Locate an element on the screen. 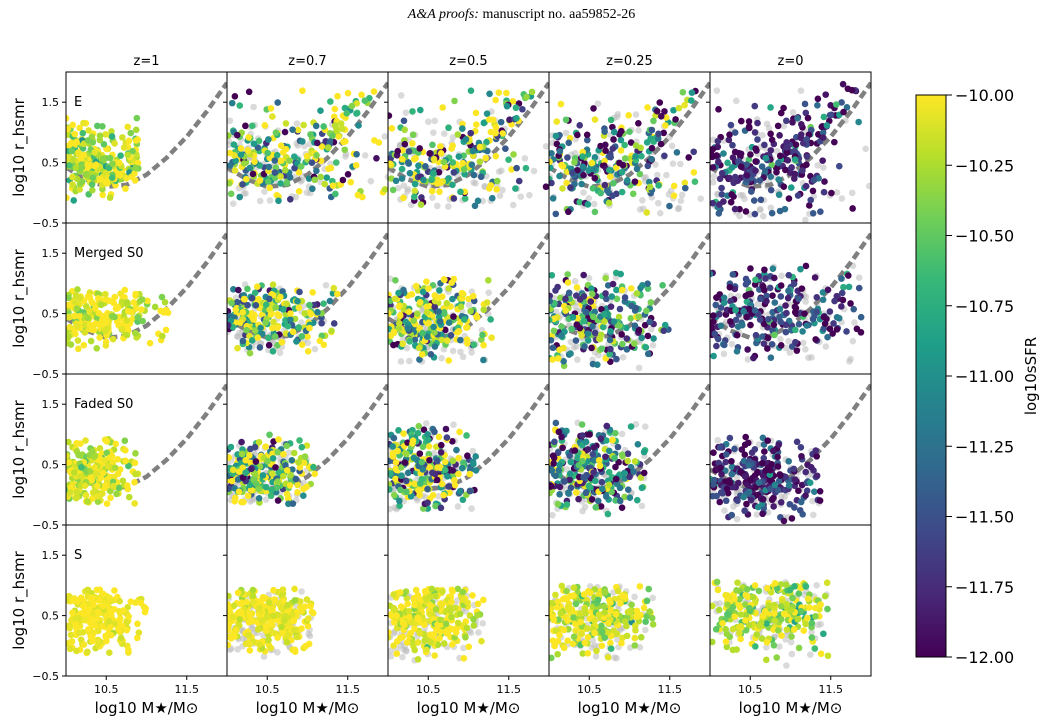 The width and height of the screenshot is (1043, 723). panel-e-z07 is located at coordinates (307, 147).